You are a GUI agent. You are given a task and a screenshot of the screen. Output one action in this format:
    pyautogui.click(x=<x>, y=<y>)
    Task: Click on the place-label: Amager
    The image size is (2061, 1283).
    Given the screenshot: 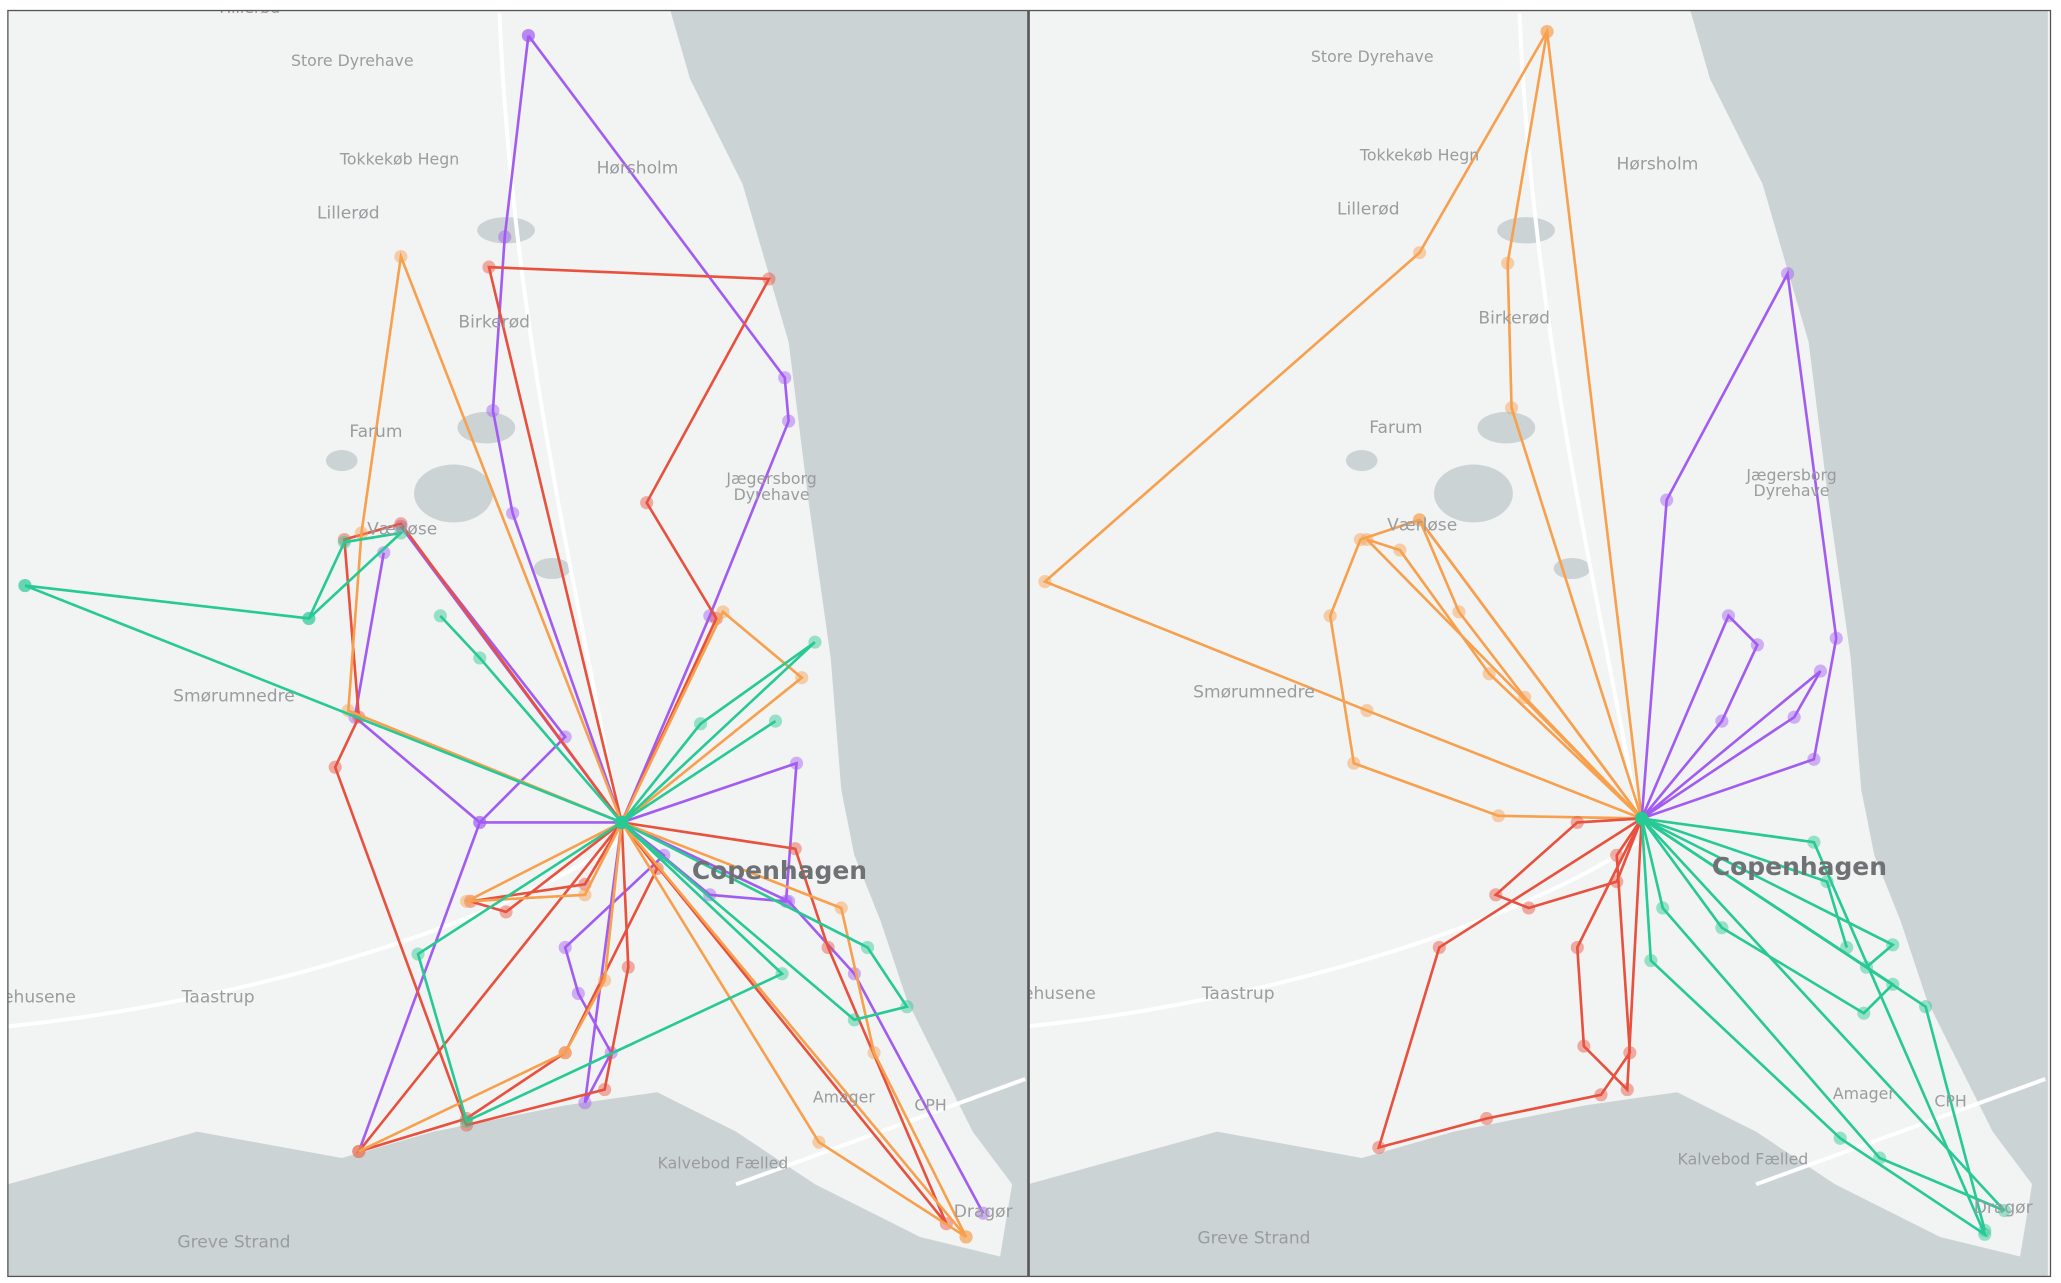 What is the action you would take?
    pyautogui.click(x=844, y=1097)
    